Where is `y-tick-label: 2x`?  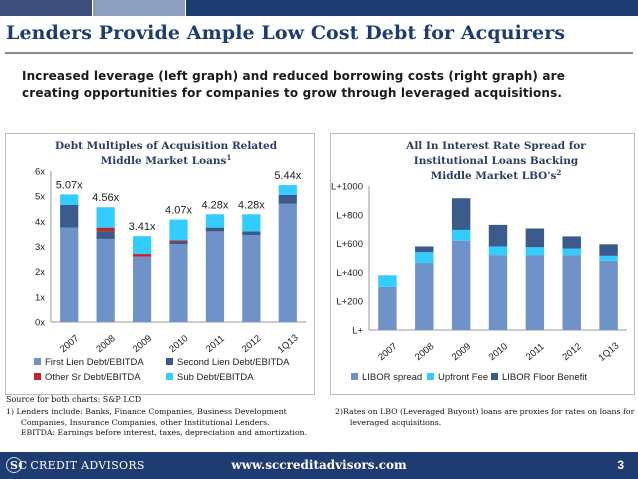 y-tick-label: 2x is located at coordinates (40, 272).